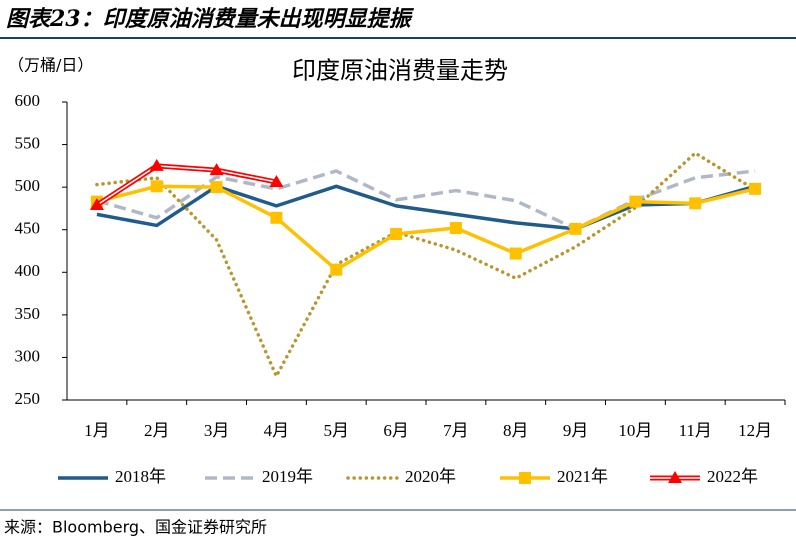  I want to click on y-tick-label: 550, so click(28, 142).